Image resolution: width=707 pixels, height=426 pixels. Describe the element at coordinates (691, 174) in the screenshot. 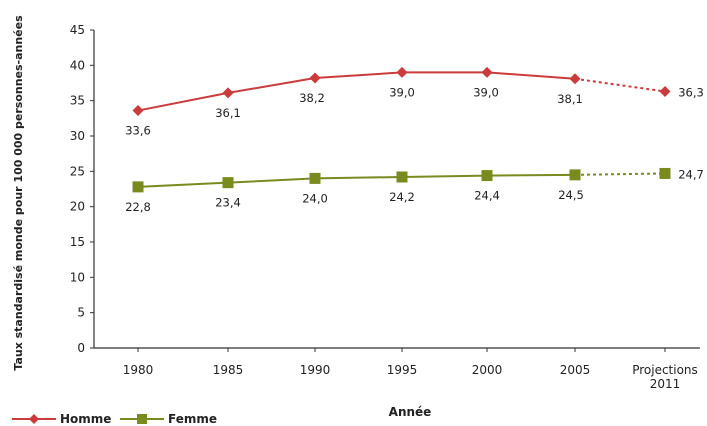

I see `data-label: 24,7` at that location.